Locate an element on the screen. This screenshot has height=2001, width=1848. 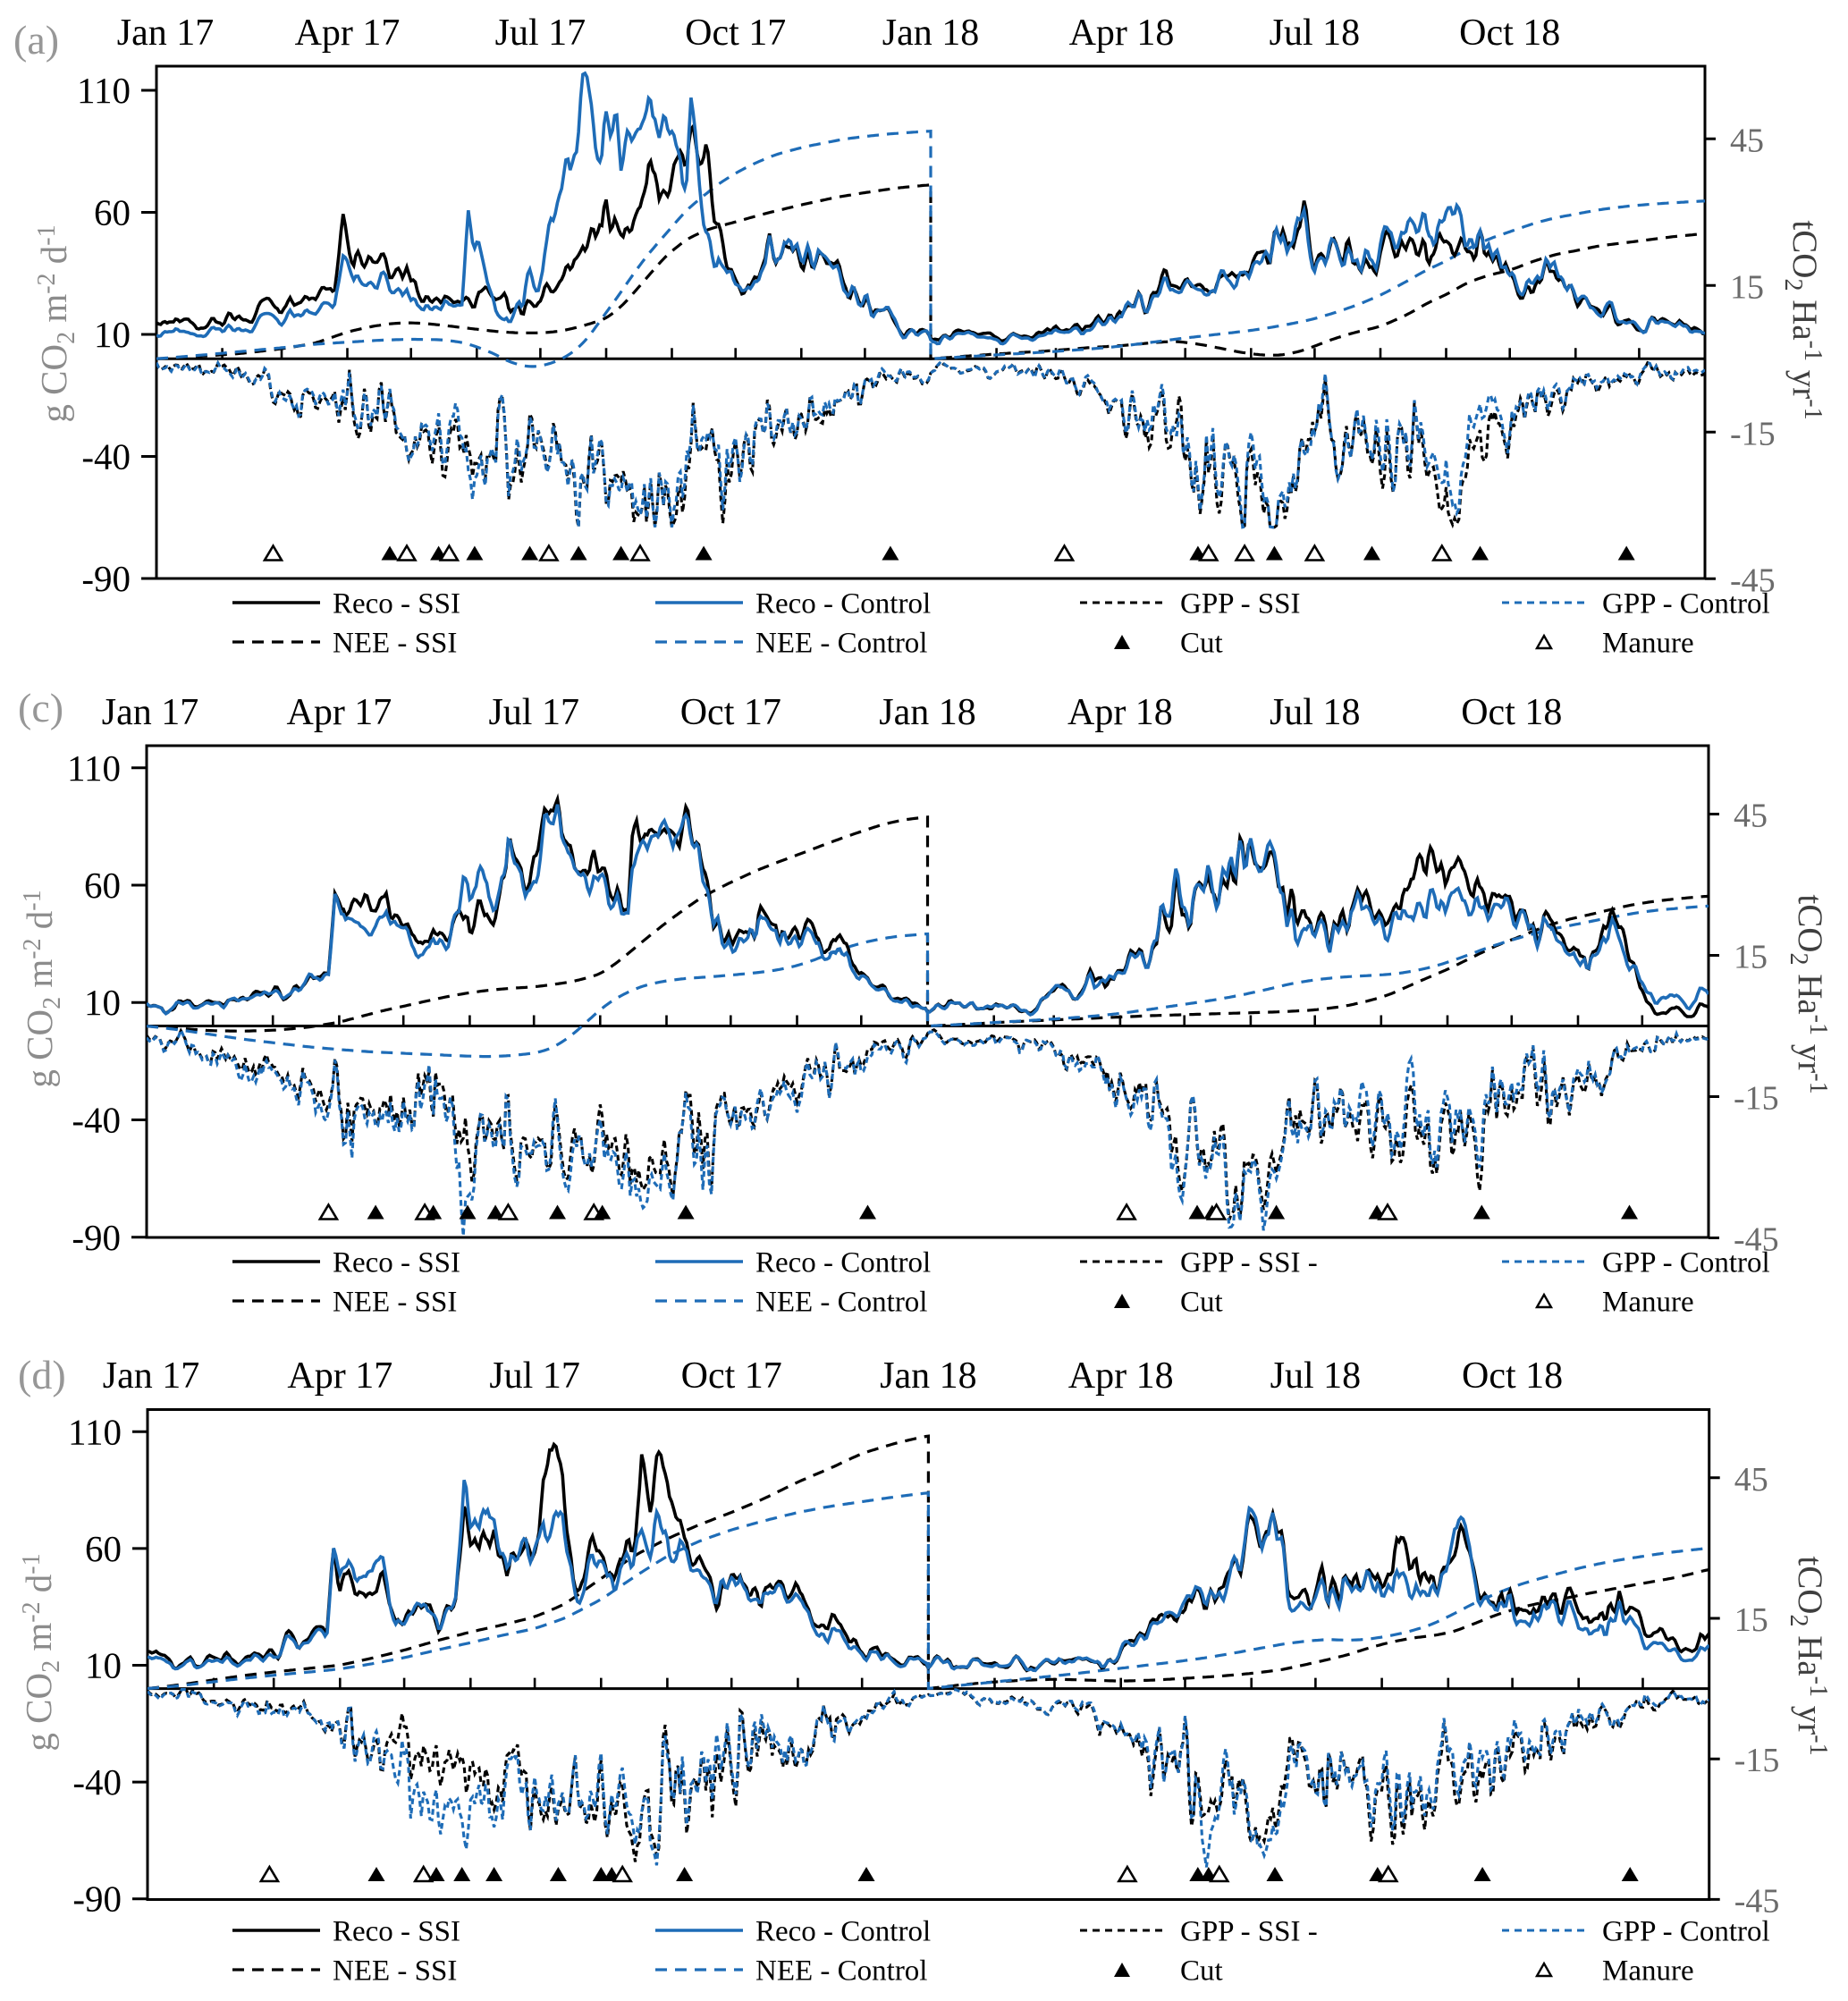
svg-text: (d) is located at coordinates (42, 1375).